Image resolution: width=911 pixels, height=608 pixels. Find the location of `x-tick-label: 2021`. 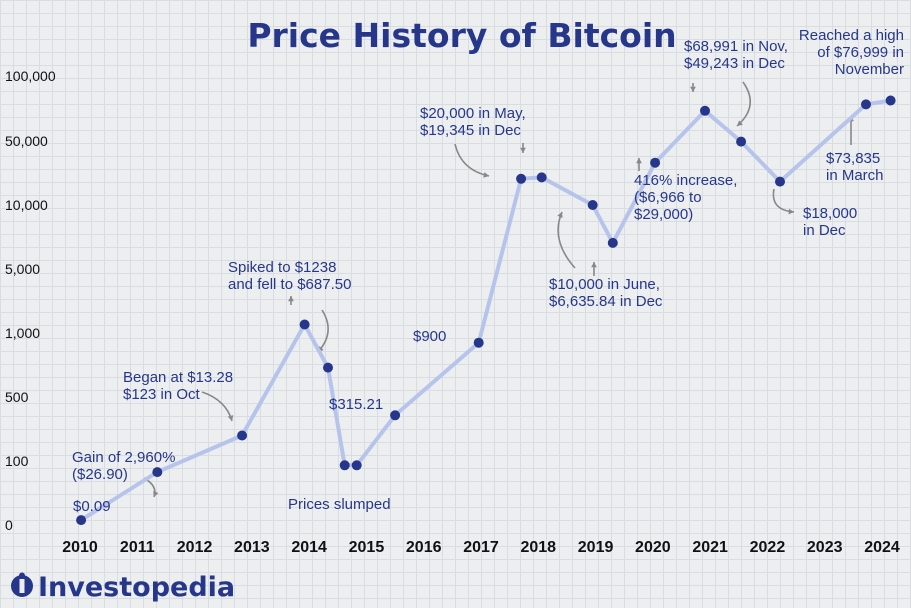

x-tick-label: 2021 is located at coordinates (710, 547).